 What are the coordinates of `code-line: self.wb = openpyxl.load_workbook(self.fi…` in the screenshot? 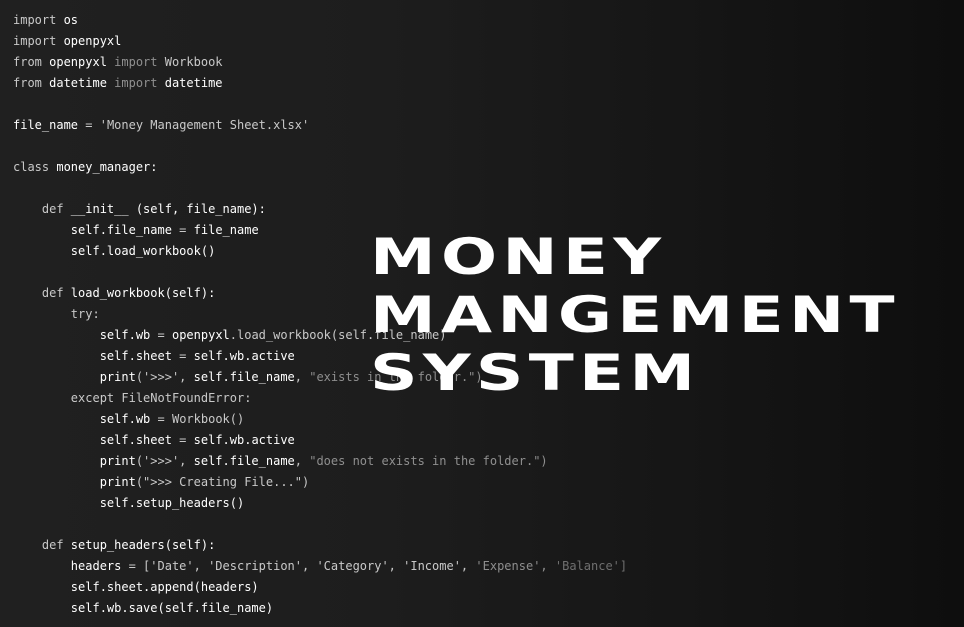 It's located at (320, 335).